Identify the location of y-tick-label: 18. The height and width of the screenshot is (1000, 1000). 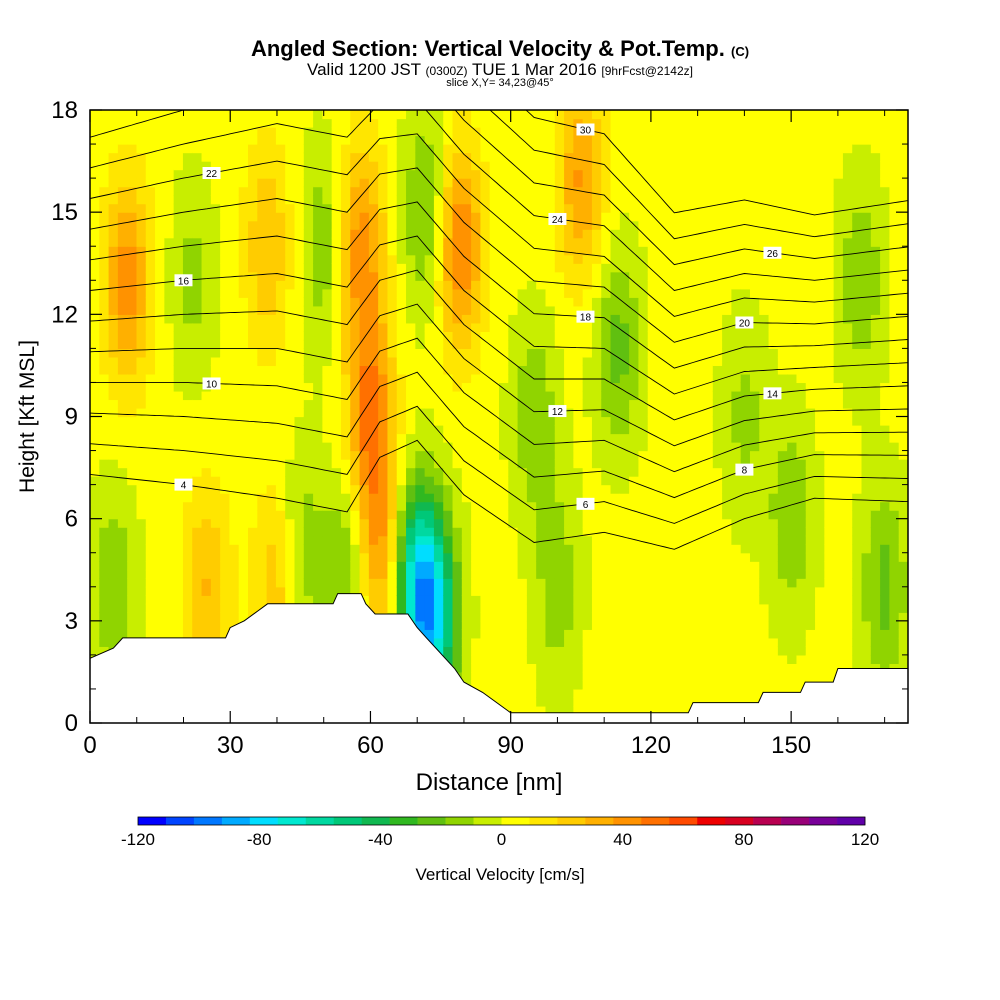
(64, 110).